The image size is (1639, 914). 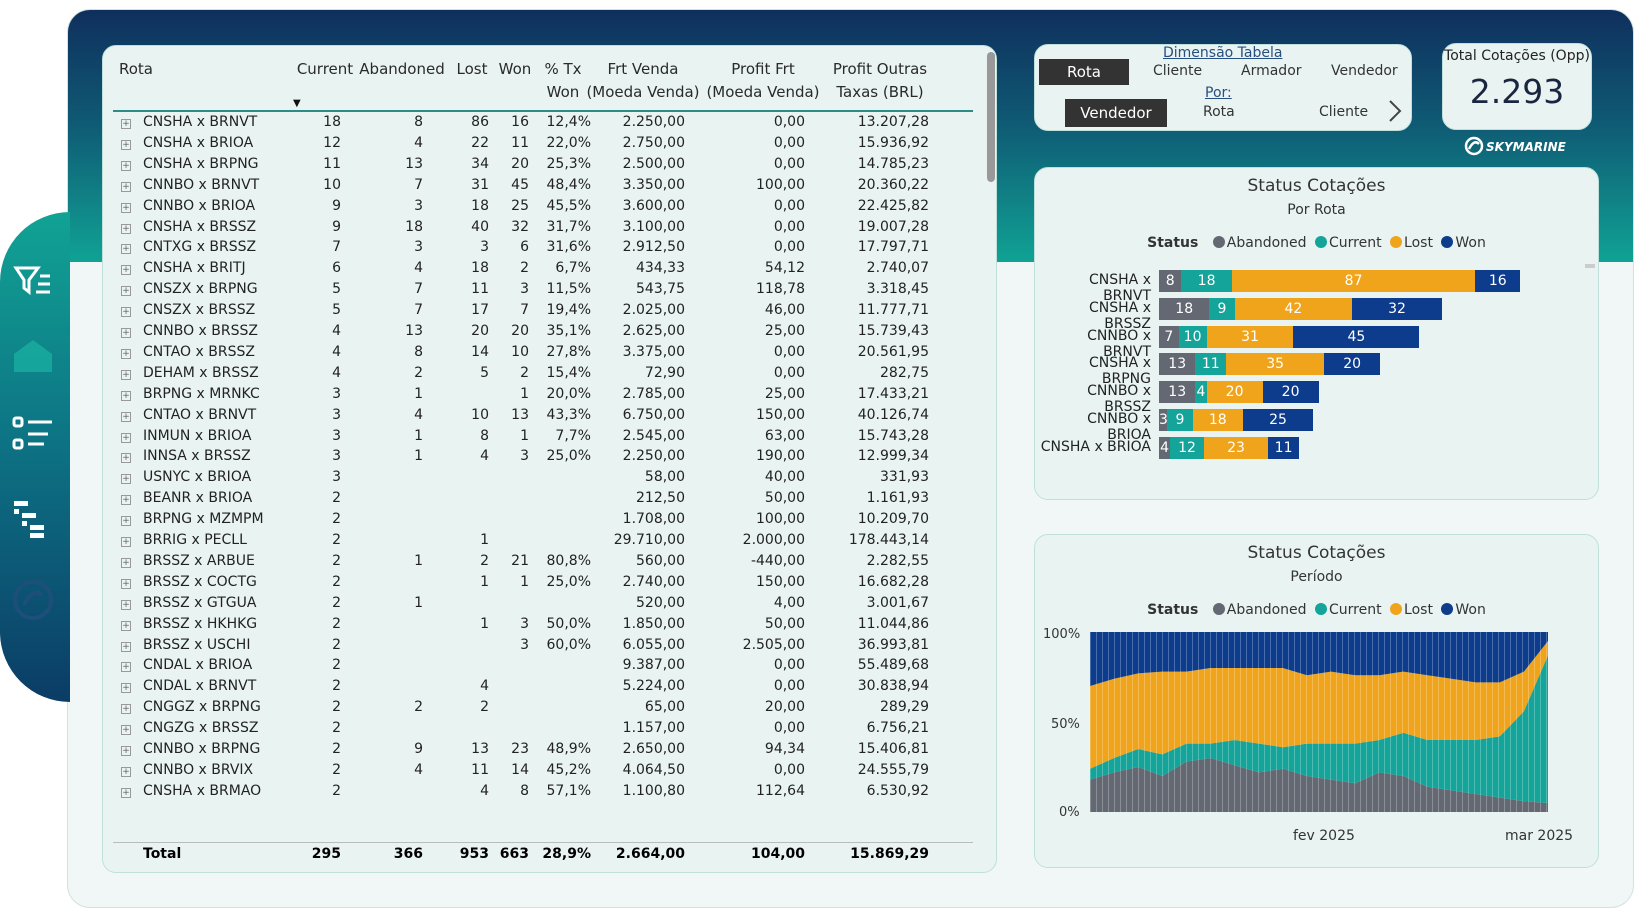 I want to click on home-icon, so click(x=33, y=355).